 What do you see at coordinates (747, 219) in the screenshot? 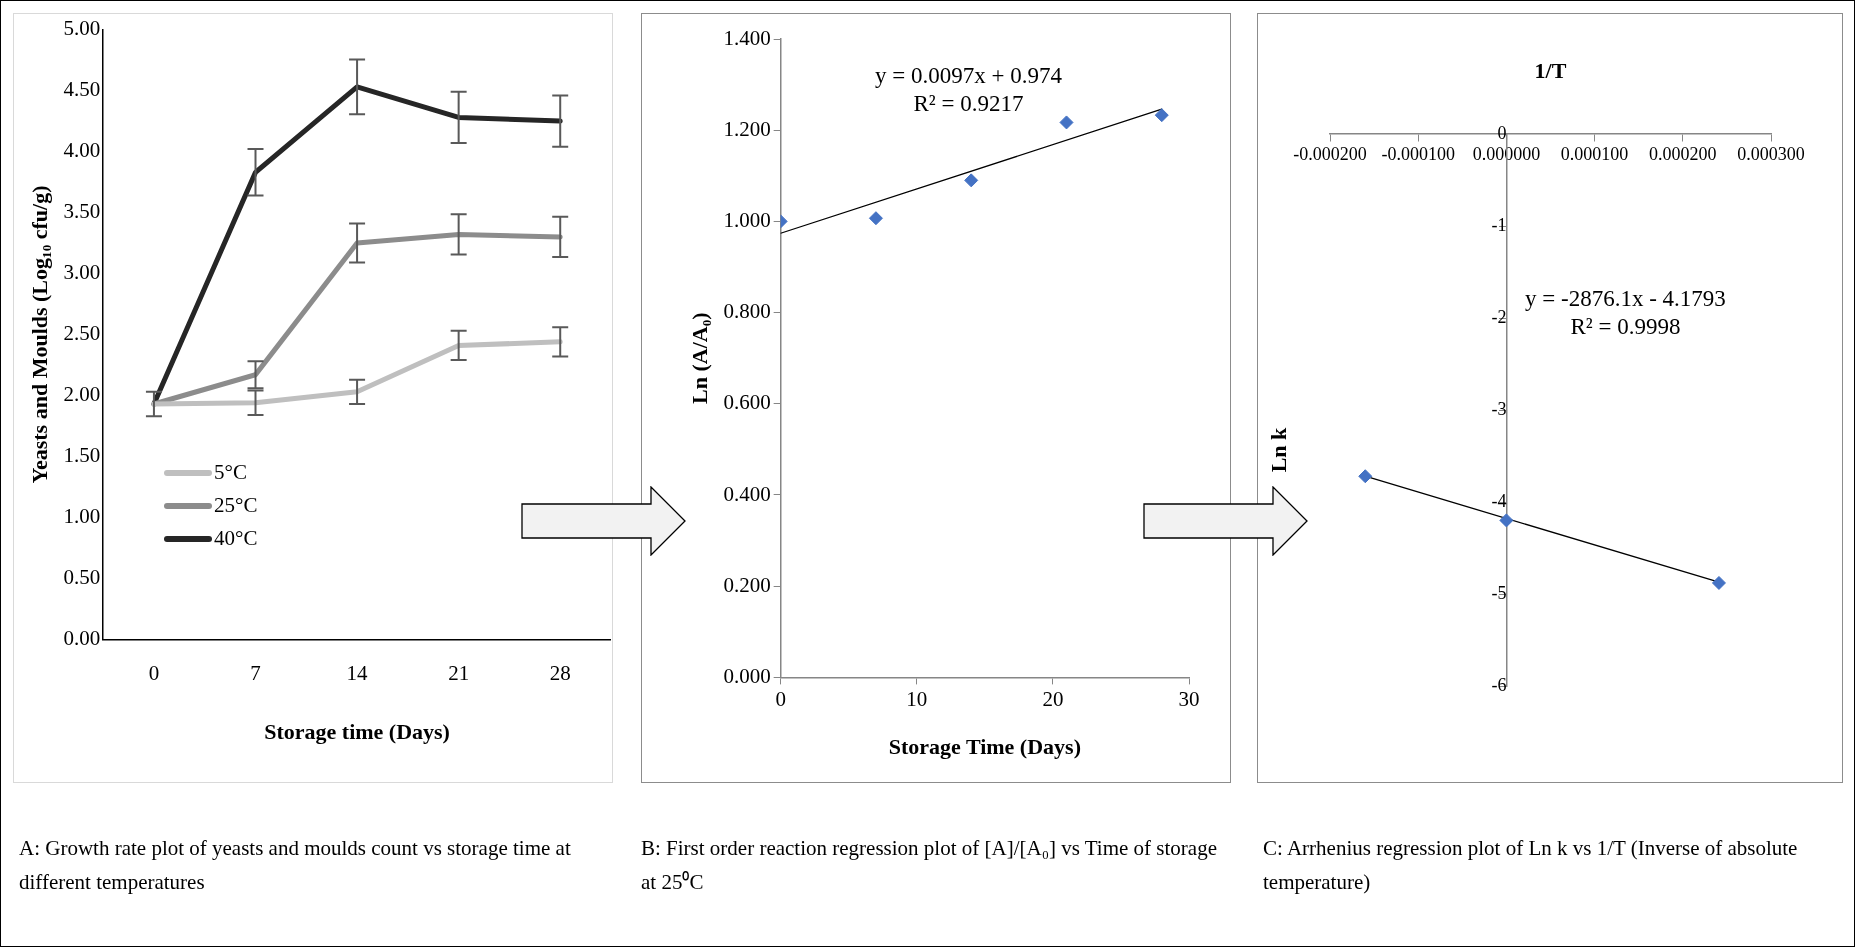
I see `y-tick-label: 1.000` at bounding box center [747, 219].